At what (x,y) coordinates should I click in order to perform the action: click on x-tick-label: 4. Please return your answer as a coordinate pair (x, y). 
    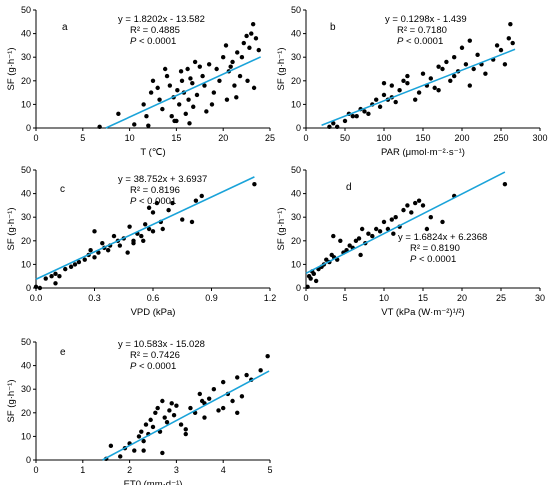
    Looking at the image, I should click on (223, 470).